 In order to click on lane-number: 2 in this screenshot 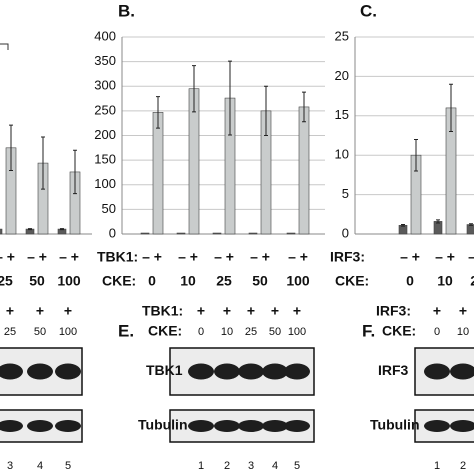, I will do `click(463, 466)`.